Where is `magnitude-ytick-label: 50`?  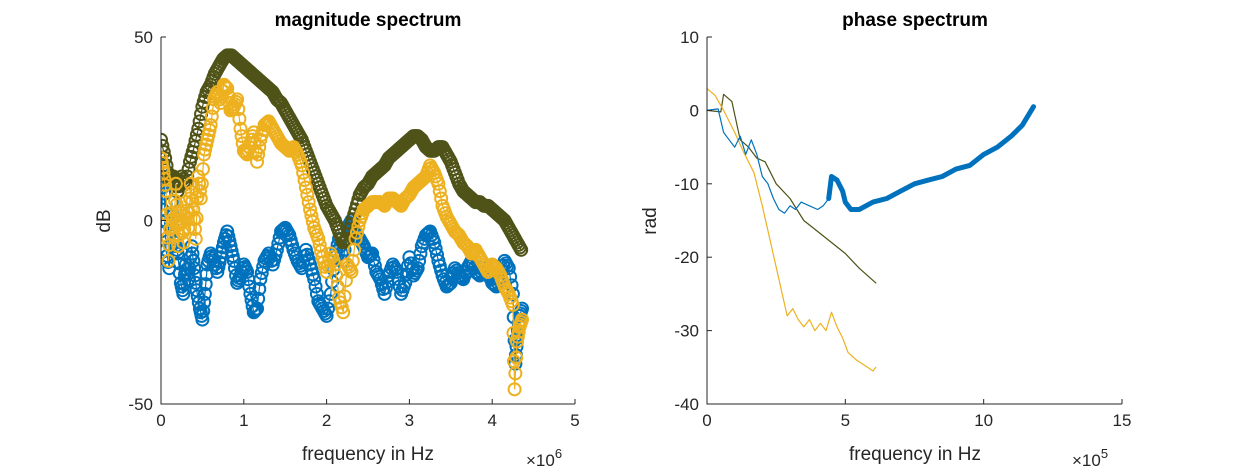
magnitude-ytick-label: 50 is located at coordinates (143, 37).